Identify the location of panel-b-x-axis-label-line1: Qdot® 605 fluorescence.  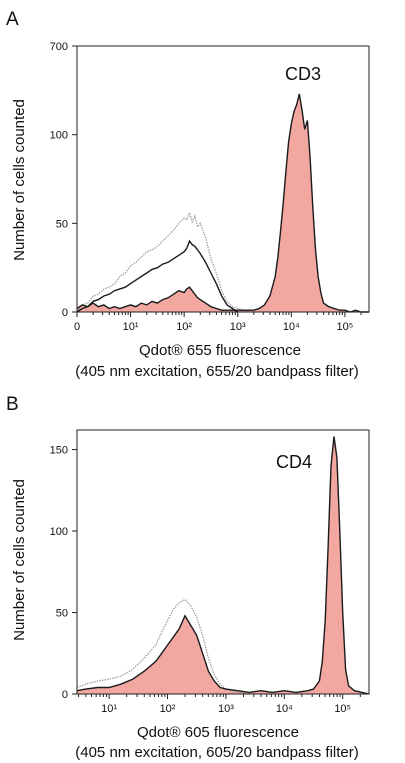
(218, 732).